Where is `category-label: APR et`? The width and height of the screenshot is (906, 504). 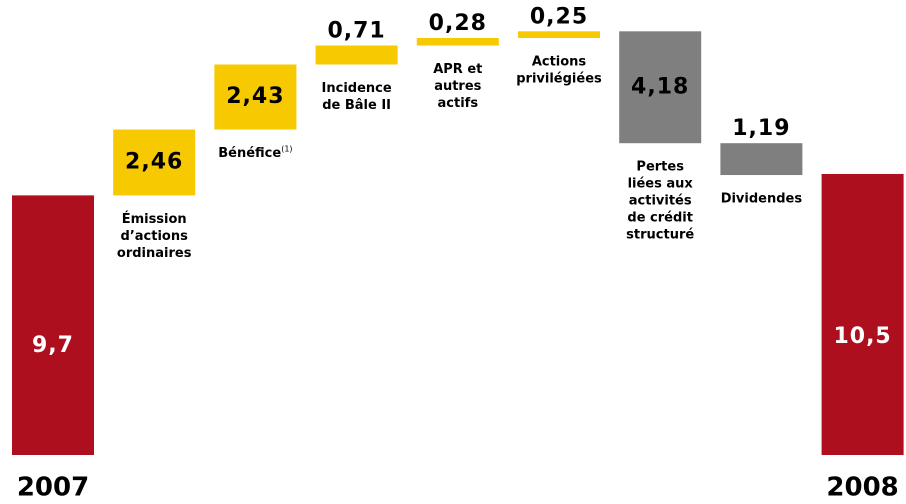
category-label: APR et is located at coordinates (457, 69).